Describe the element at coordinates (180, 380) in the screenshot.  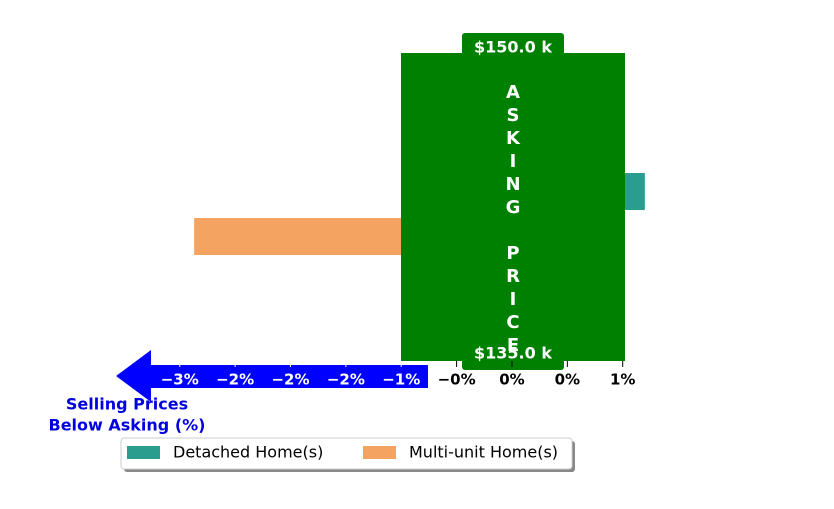
I see `x-tick-label: −3%` at that location.